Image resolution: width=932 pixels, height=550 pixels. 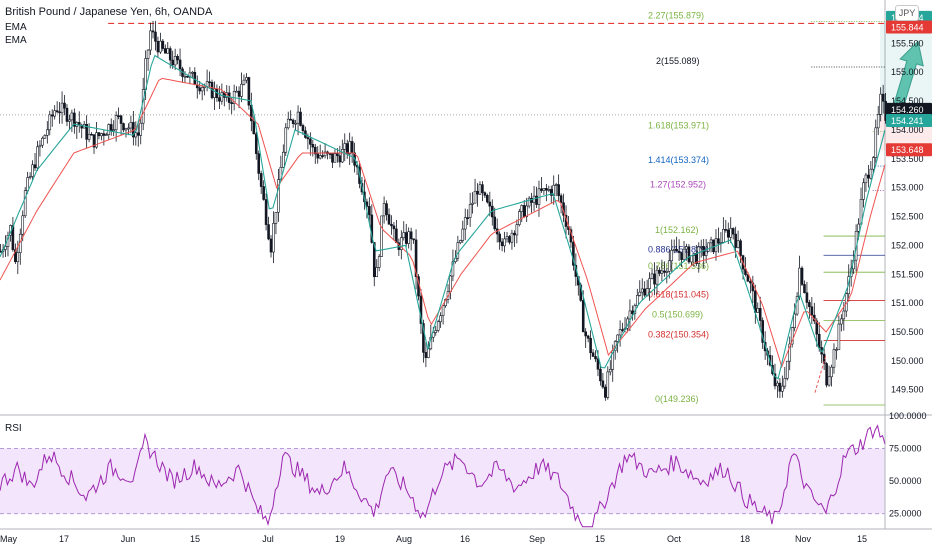 What do you see at coordinates (13, 428) in the screenshot?
I see `rsi-panel-label: RSI` at bounding box center [13, 428].